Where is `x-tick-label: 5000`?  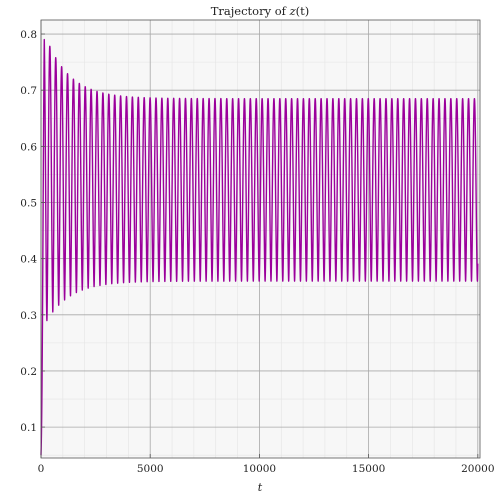 x-tick-label: 5000 is located at coordinates (150, 469).